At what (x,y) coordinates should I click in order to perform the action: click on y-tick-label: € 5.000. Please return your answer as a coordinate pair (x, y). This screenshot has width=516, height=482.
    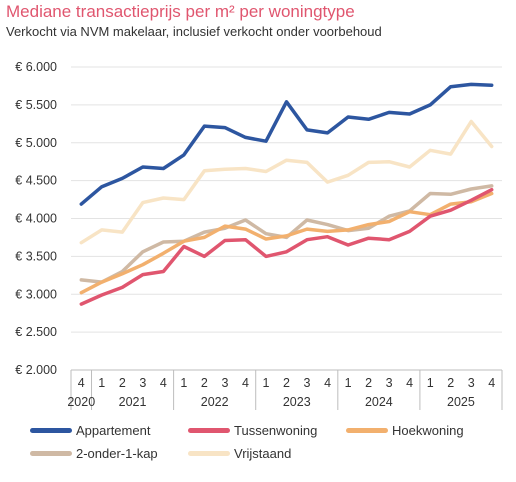
    Looking at the image, I should click on (36, 143).